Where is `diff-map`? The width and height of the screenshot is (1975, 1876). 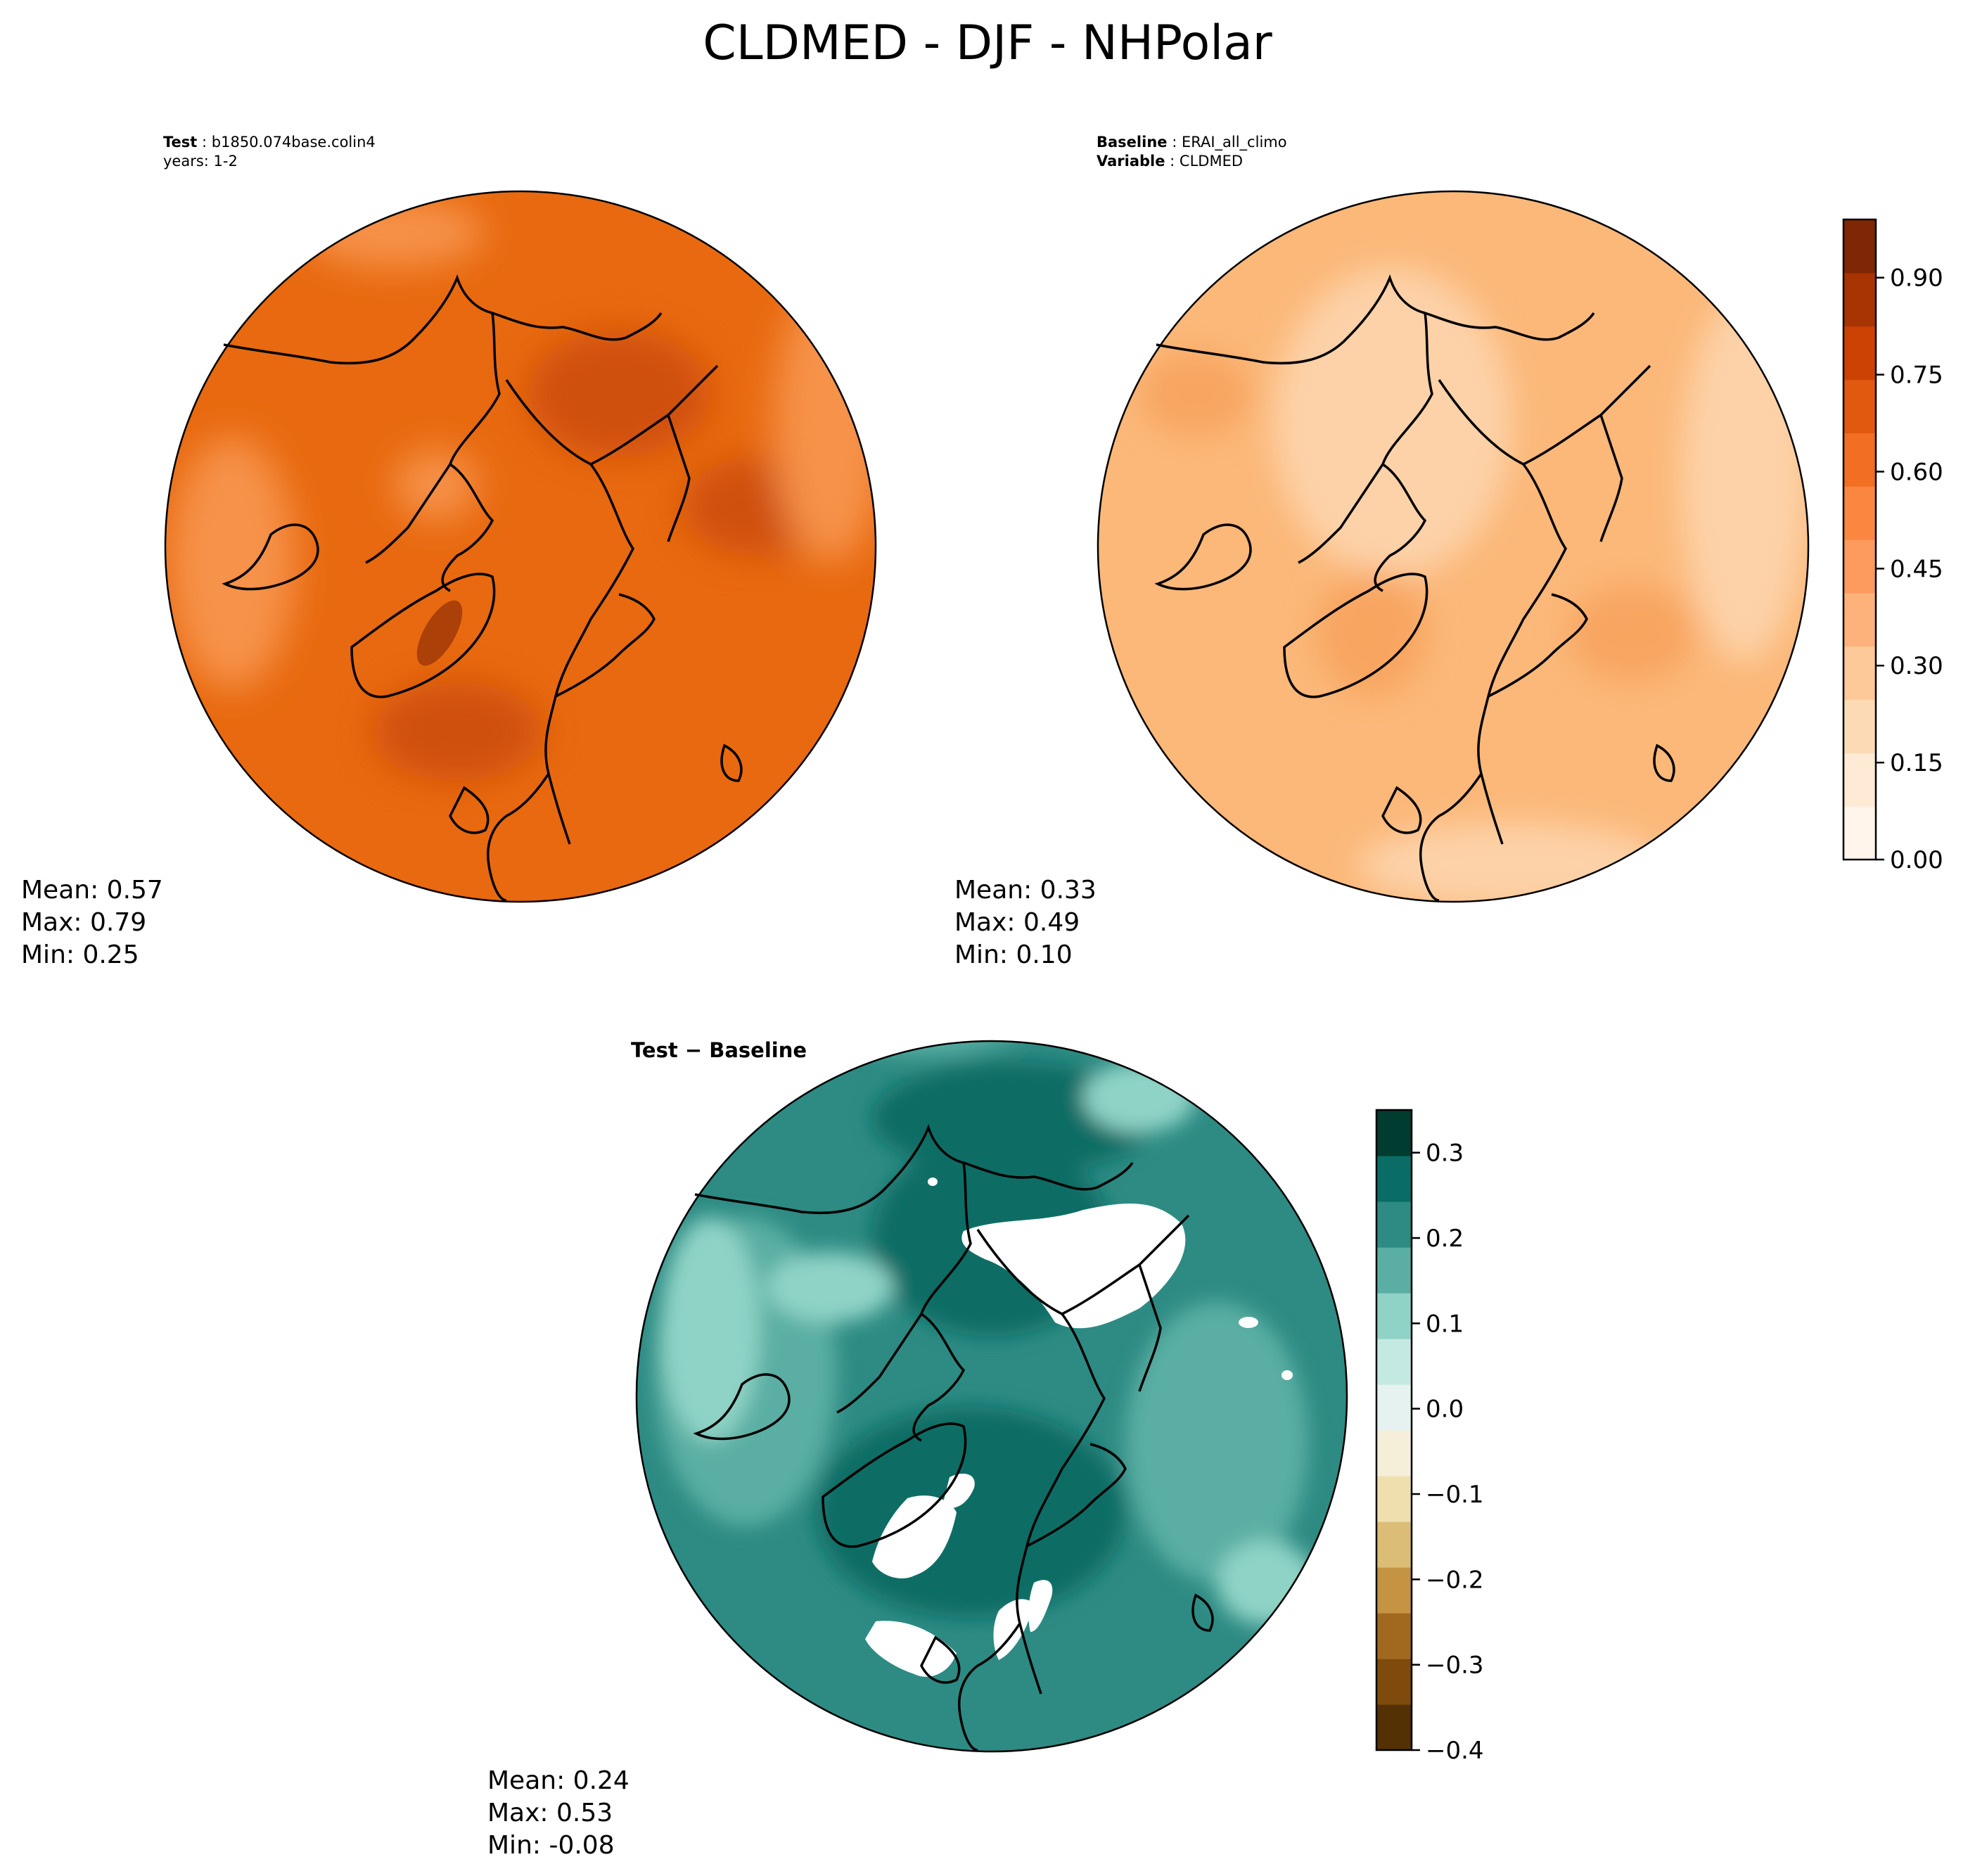 diff-map is located at coordinates (992, 1396).